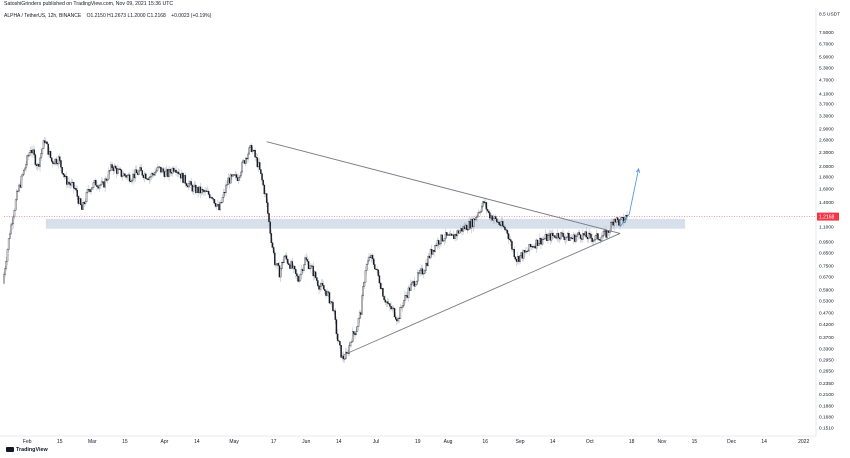 The width and height of the screenshot is (850, 458). What do you see at coordinates (10, 450) in the screenshot?
I see `tradingview-icon` at bounding box center [10, 450].